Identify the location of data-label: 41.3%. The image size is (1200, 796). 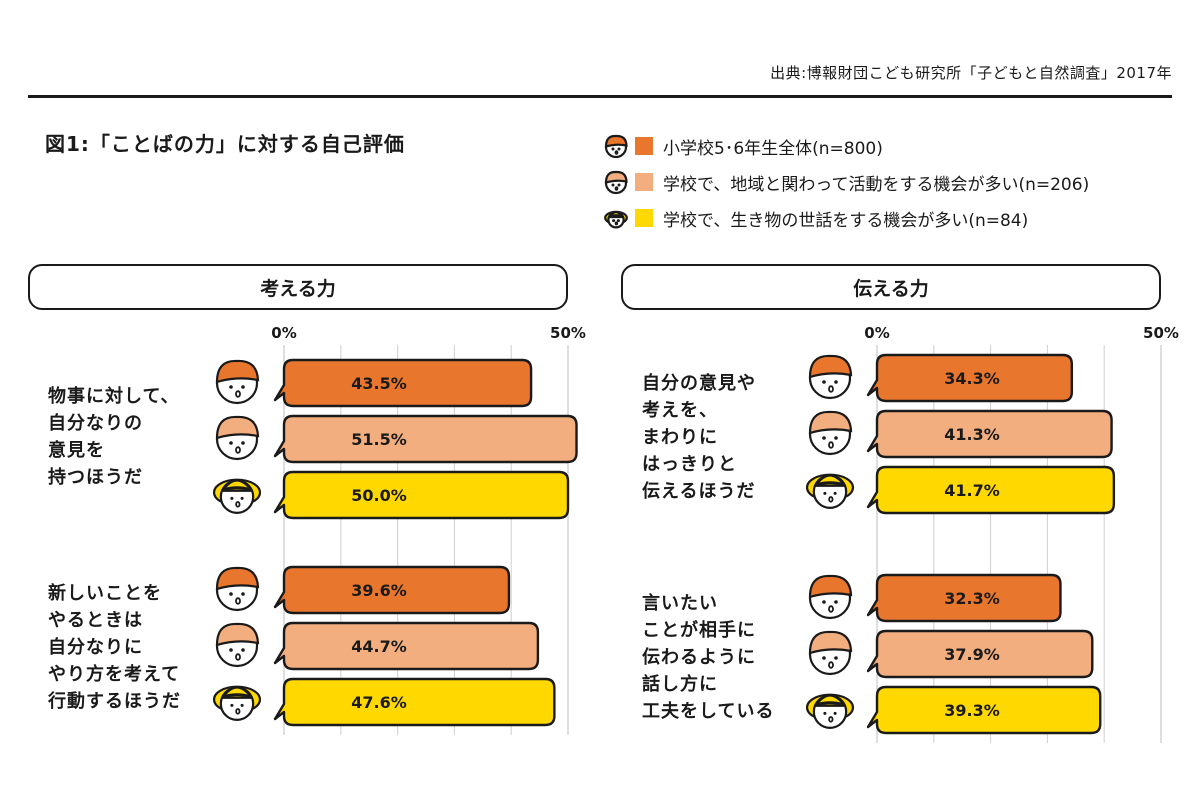
(972, 434).